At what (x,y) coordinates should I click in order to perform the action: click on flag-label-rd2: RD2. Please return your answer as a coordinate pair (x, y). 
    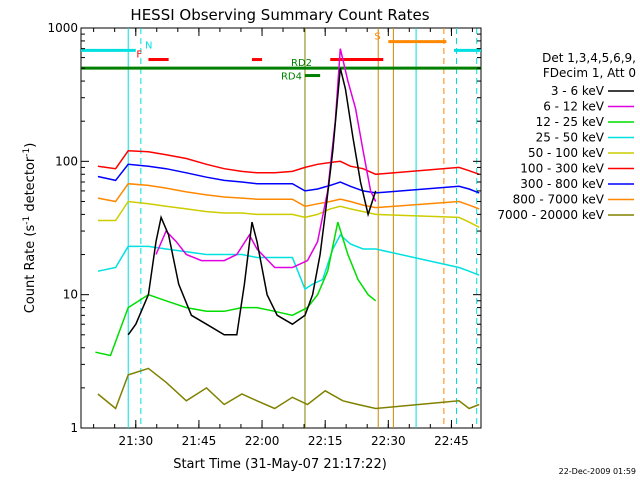
    Looking at the image, I should click on (301, 63).